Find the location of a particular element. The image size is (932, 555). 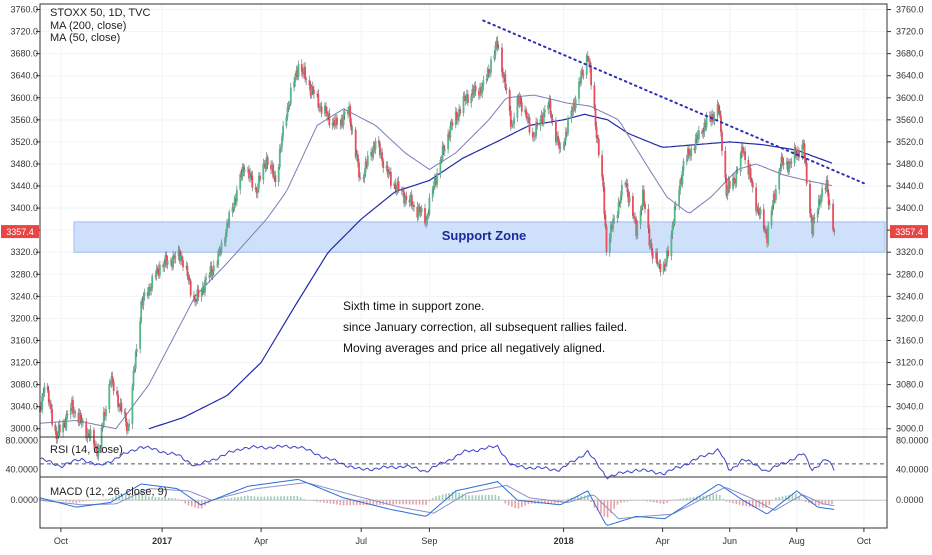

trendline is located at coordinates (673, 102).